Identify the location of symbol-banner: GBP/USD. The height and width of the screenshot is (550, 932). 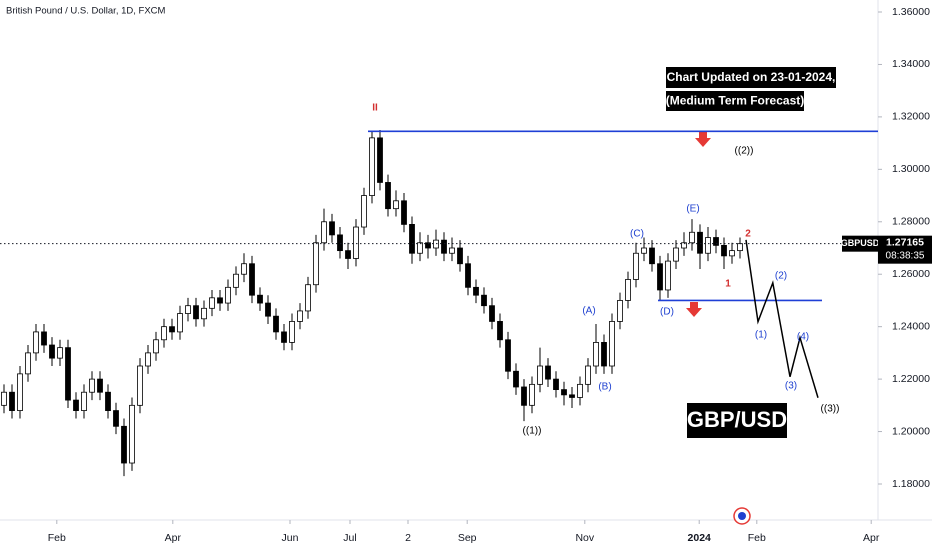
(737, 419).